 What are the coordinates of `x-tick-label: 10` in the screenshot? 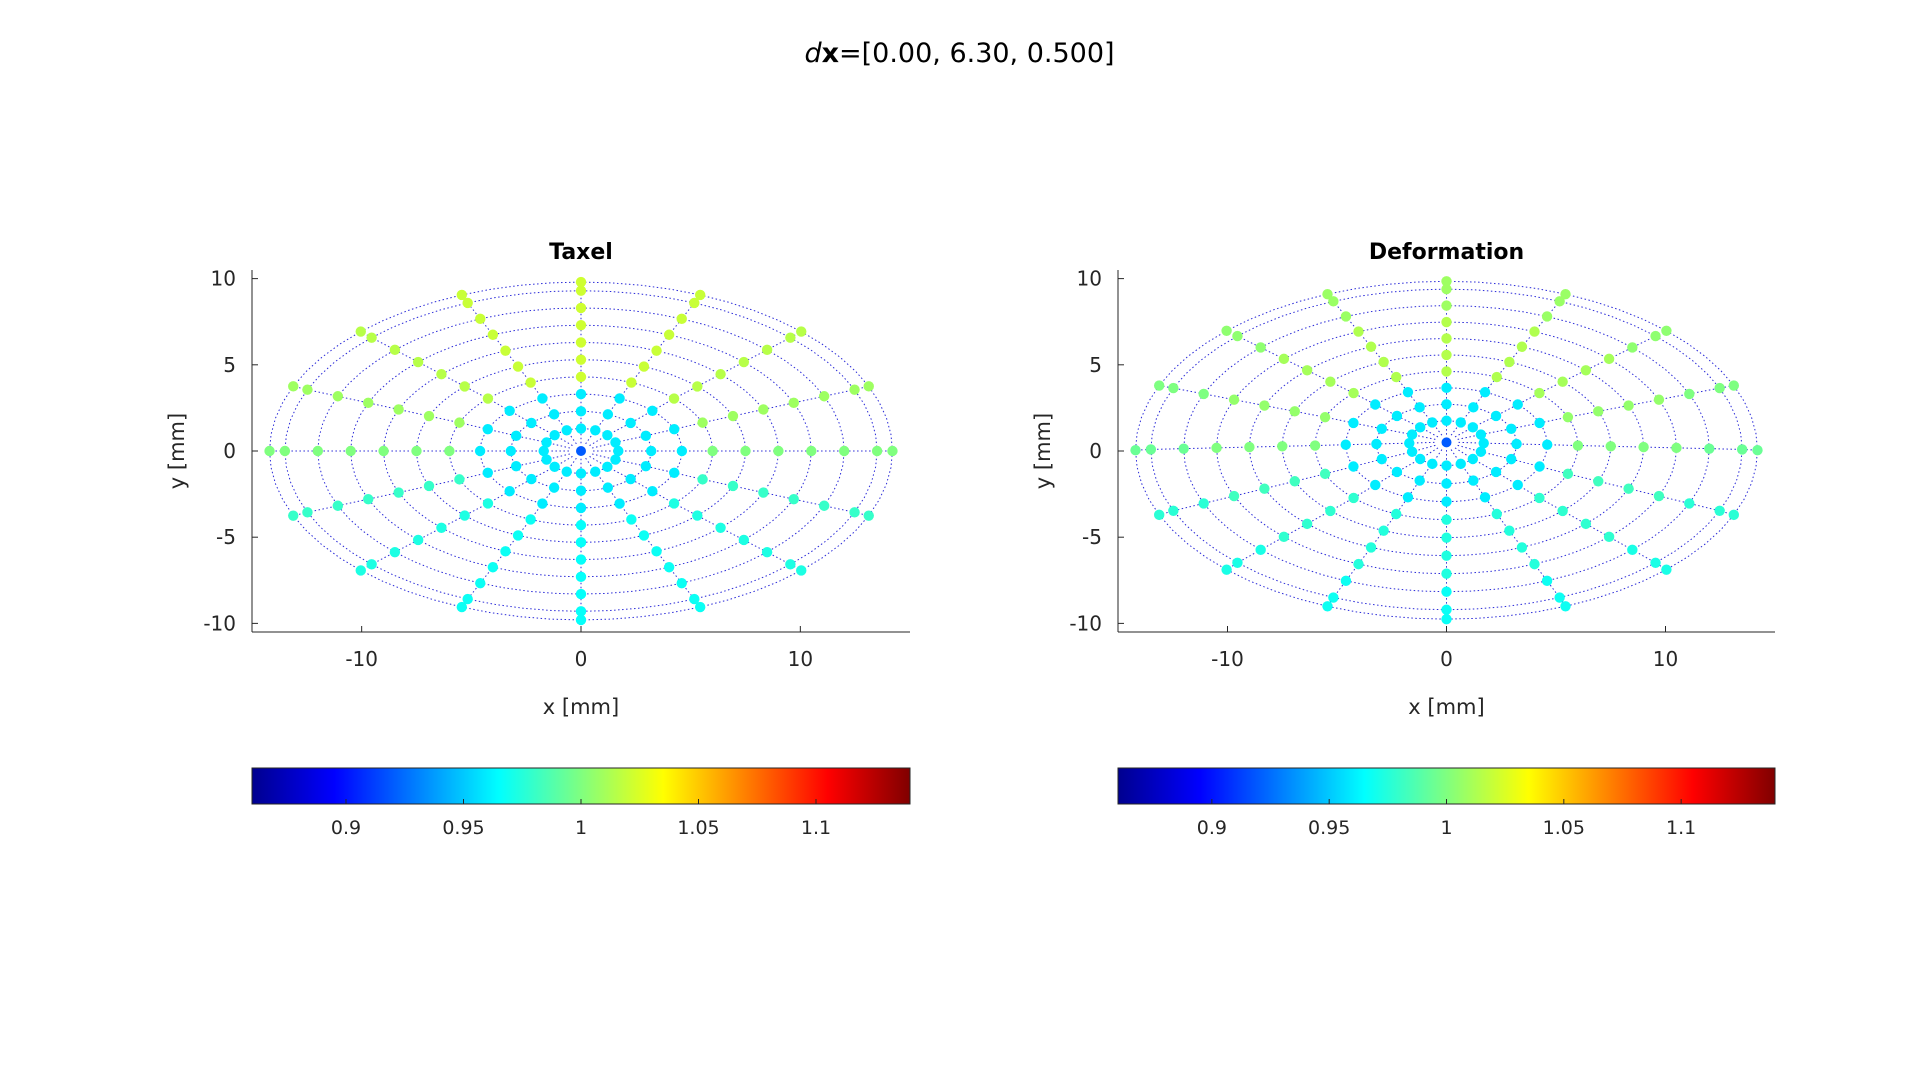 It's located at (1665, 659).